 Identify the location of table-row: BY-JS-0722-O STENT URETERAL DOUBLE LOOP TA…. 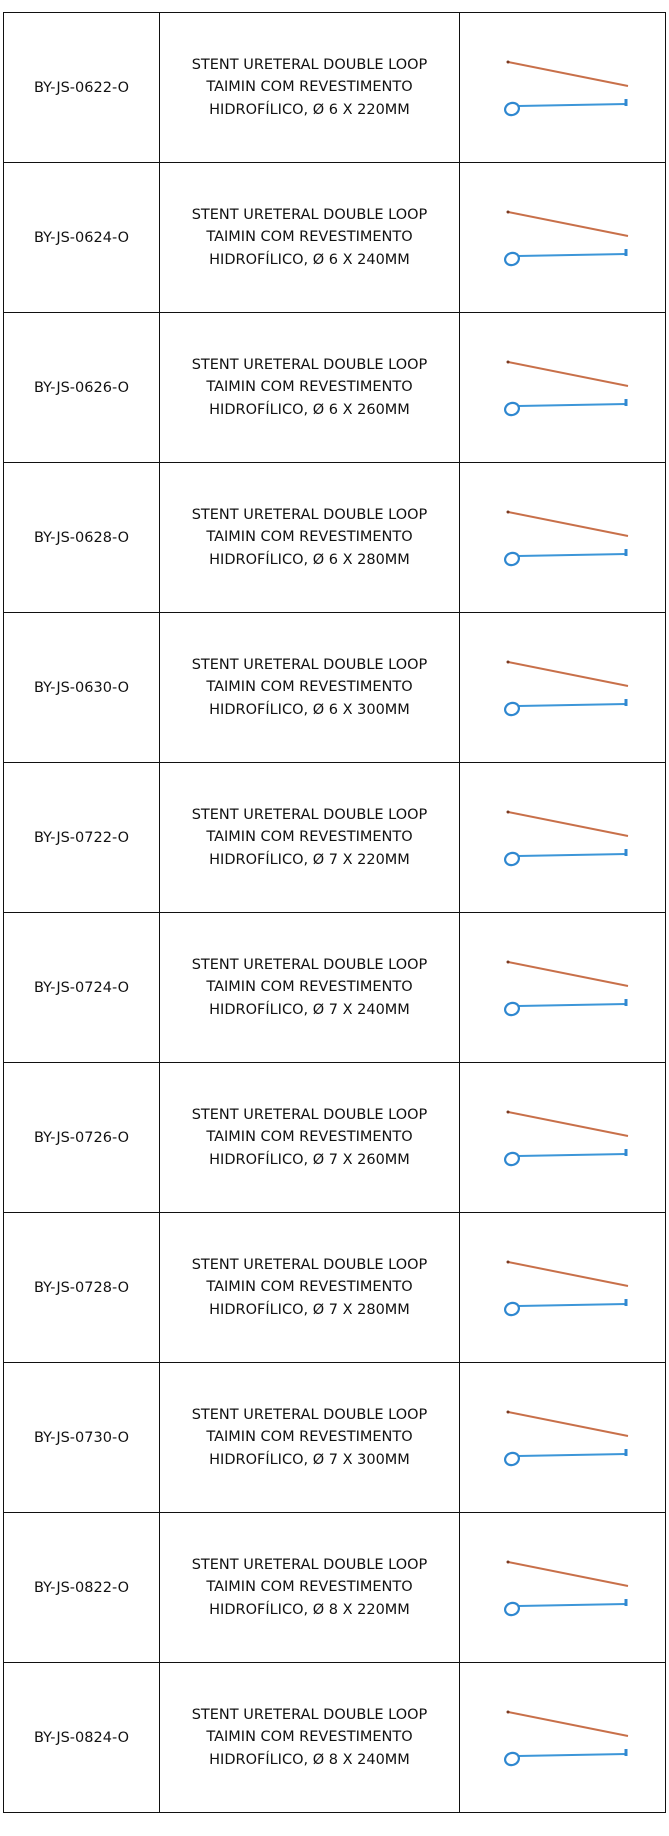
(334, 837).